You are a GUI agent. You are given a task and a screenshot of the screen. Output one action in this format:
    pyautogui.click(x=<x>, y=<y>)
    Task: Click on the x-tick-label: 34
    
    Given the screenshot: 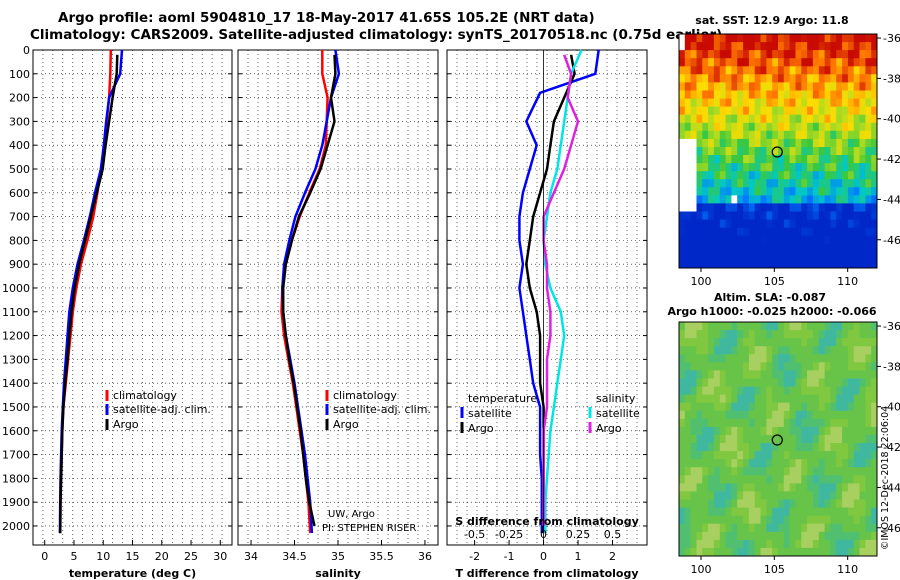 What is the action you would take?
    pyautogui.click(x=251, y=556)
    